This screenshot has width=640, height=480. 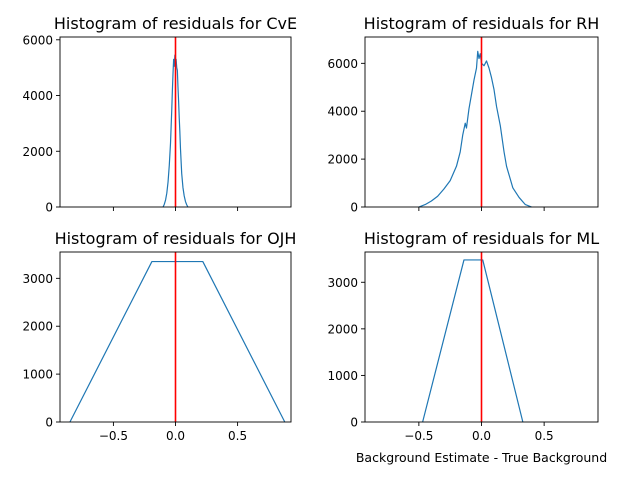 What do you see at coordinates (482, 23) in the screenshot?
I see `panel-title: Histogram of residuals for RH` at bounding box center [482, 23].